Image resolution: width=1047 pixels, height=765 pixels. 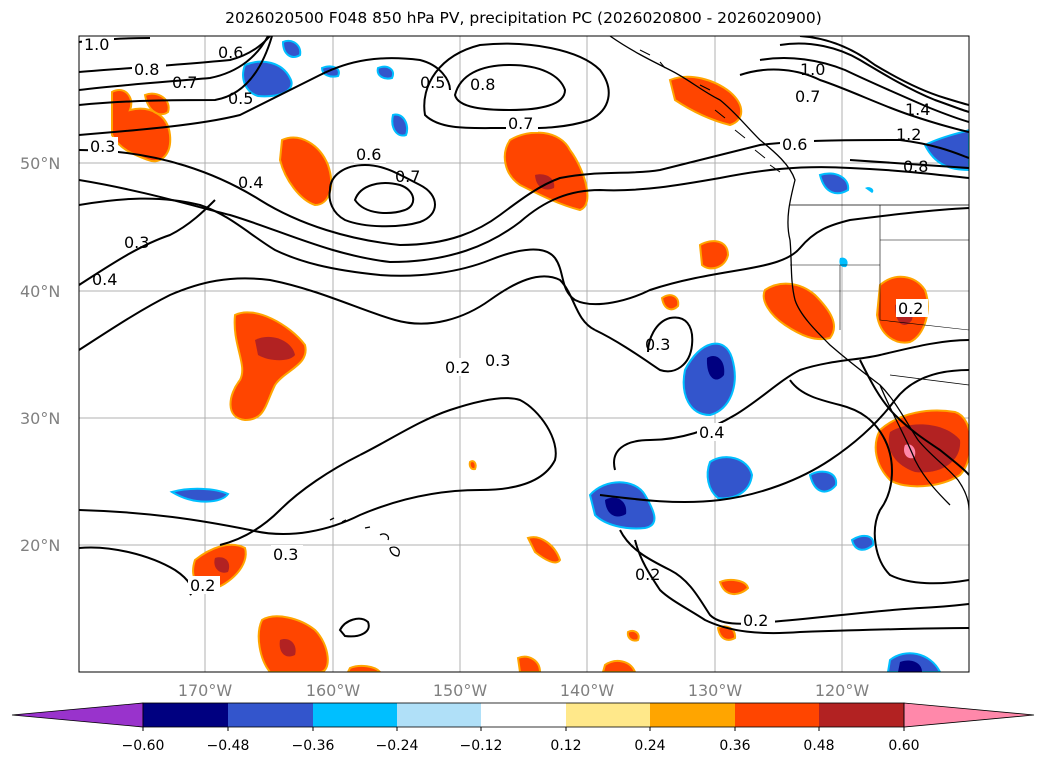 What do you see at coordinates (879, 268) in the screenshot?
I see `state-borders` at bounding box center [879, 268].